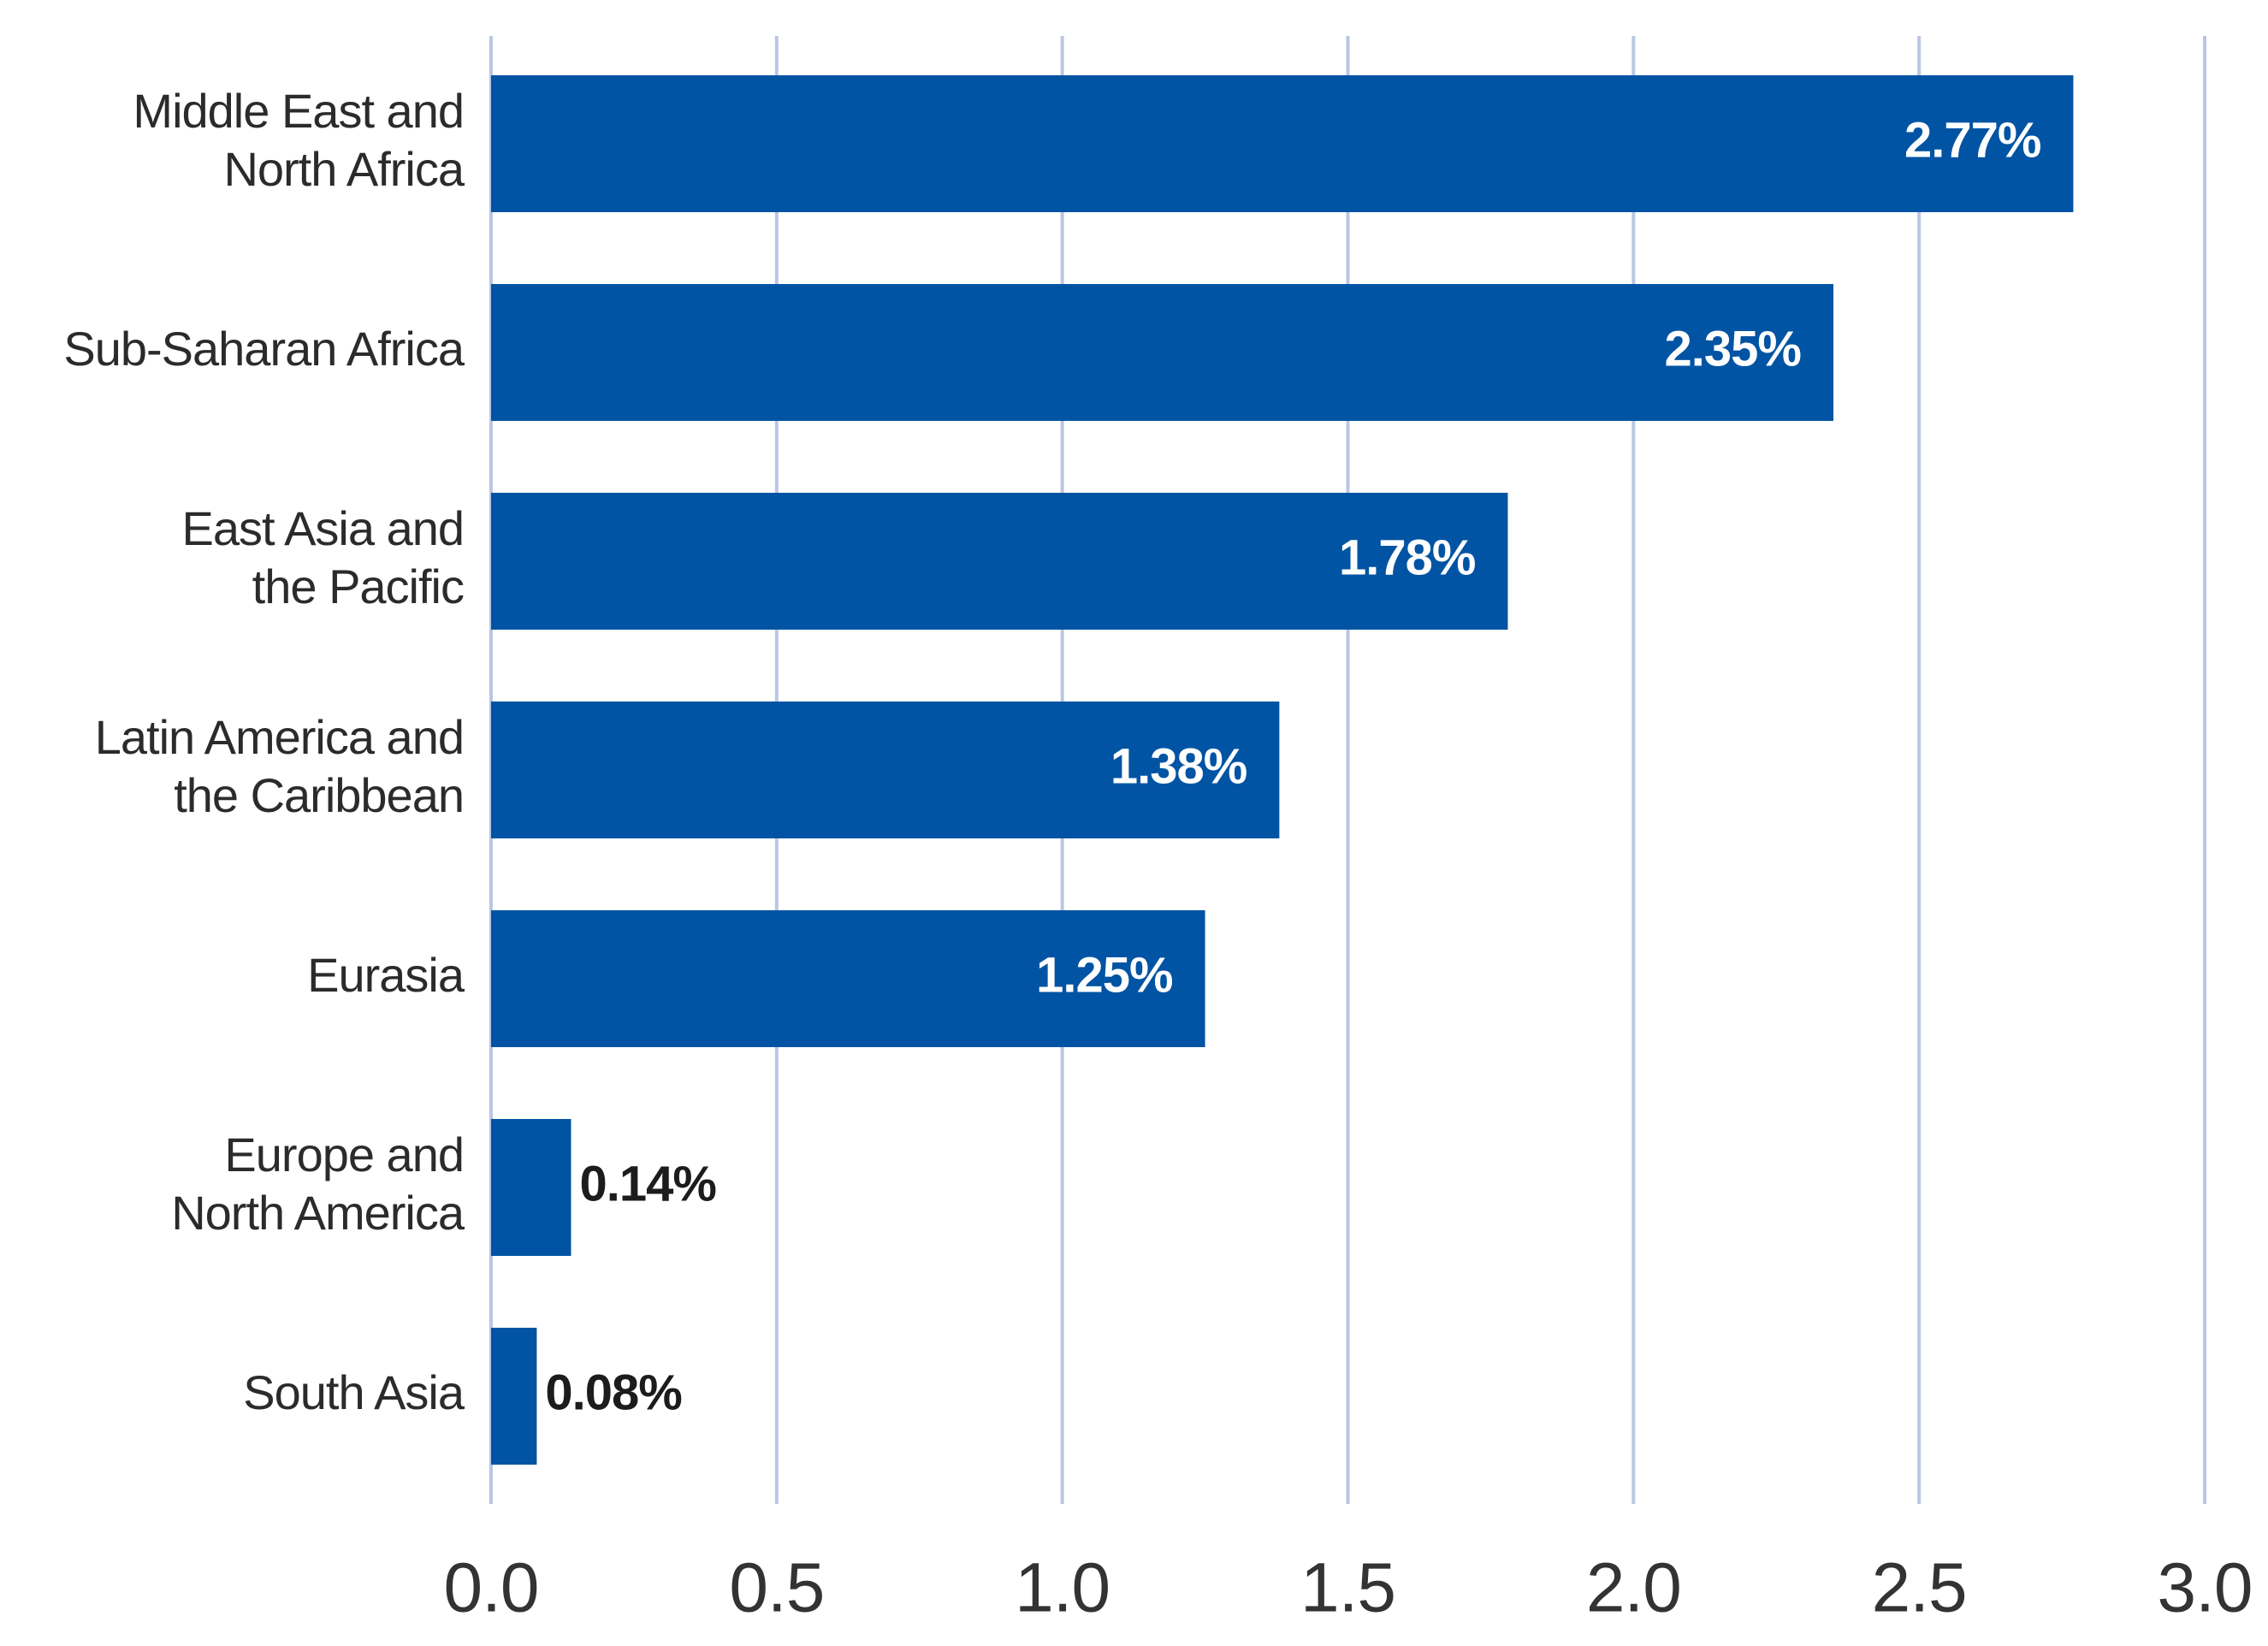  Describe the element at coordinates (613, 1392) in the screenshot. I see `value-label: 0.08%` at that location.